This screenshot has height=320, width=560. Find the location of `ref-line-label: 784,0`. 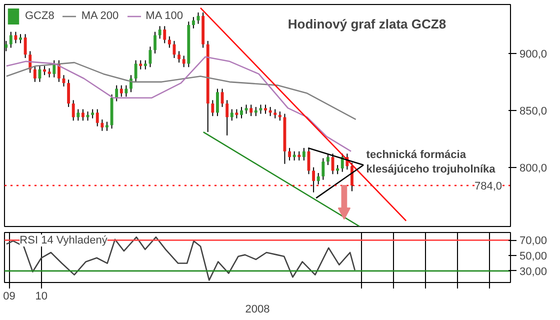

ref-line-label: 784,0 is located at coordinates (488, 186).